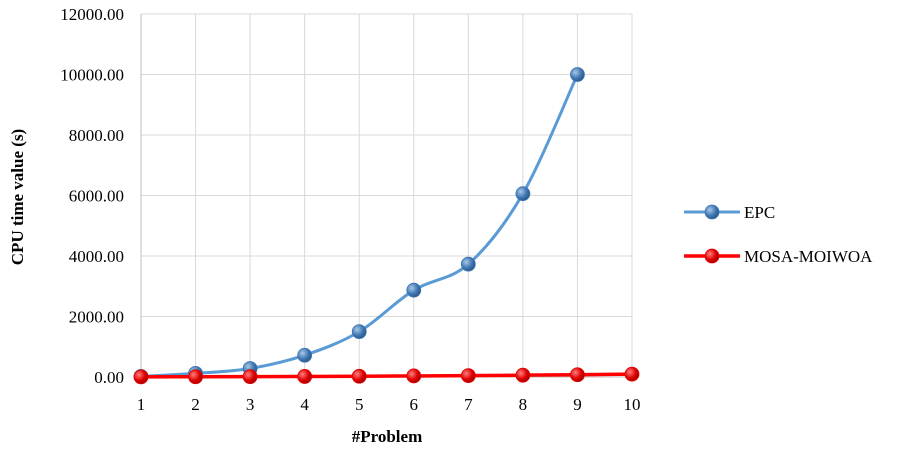 This screenshot has width=917, height=450. Describe the element at coordinates (96, 256) in the screenshot. I see `y-tick-label: 4000.00` at that location.